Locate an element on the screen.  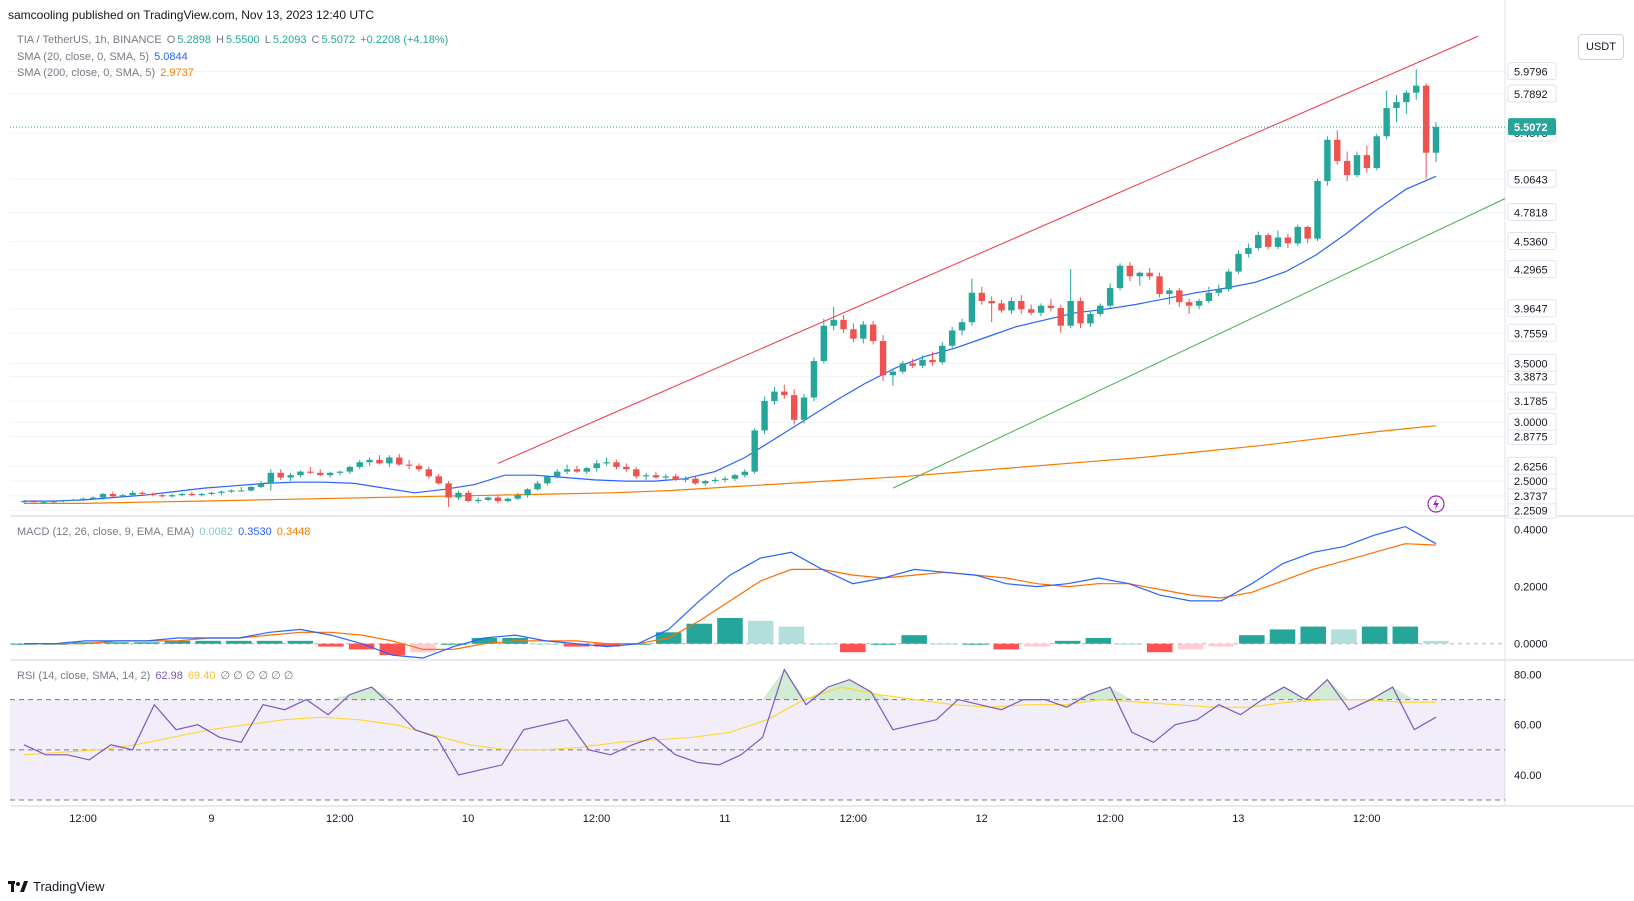
rsi-ma-value: 69.40 is located at coordinates (201, 676).